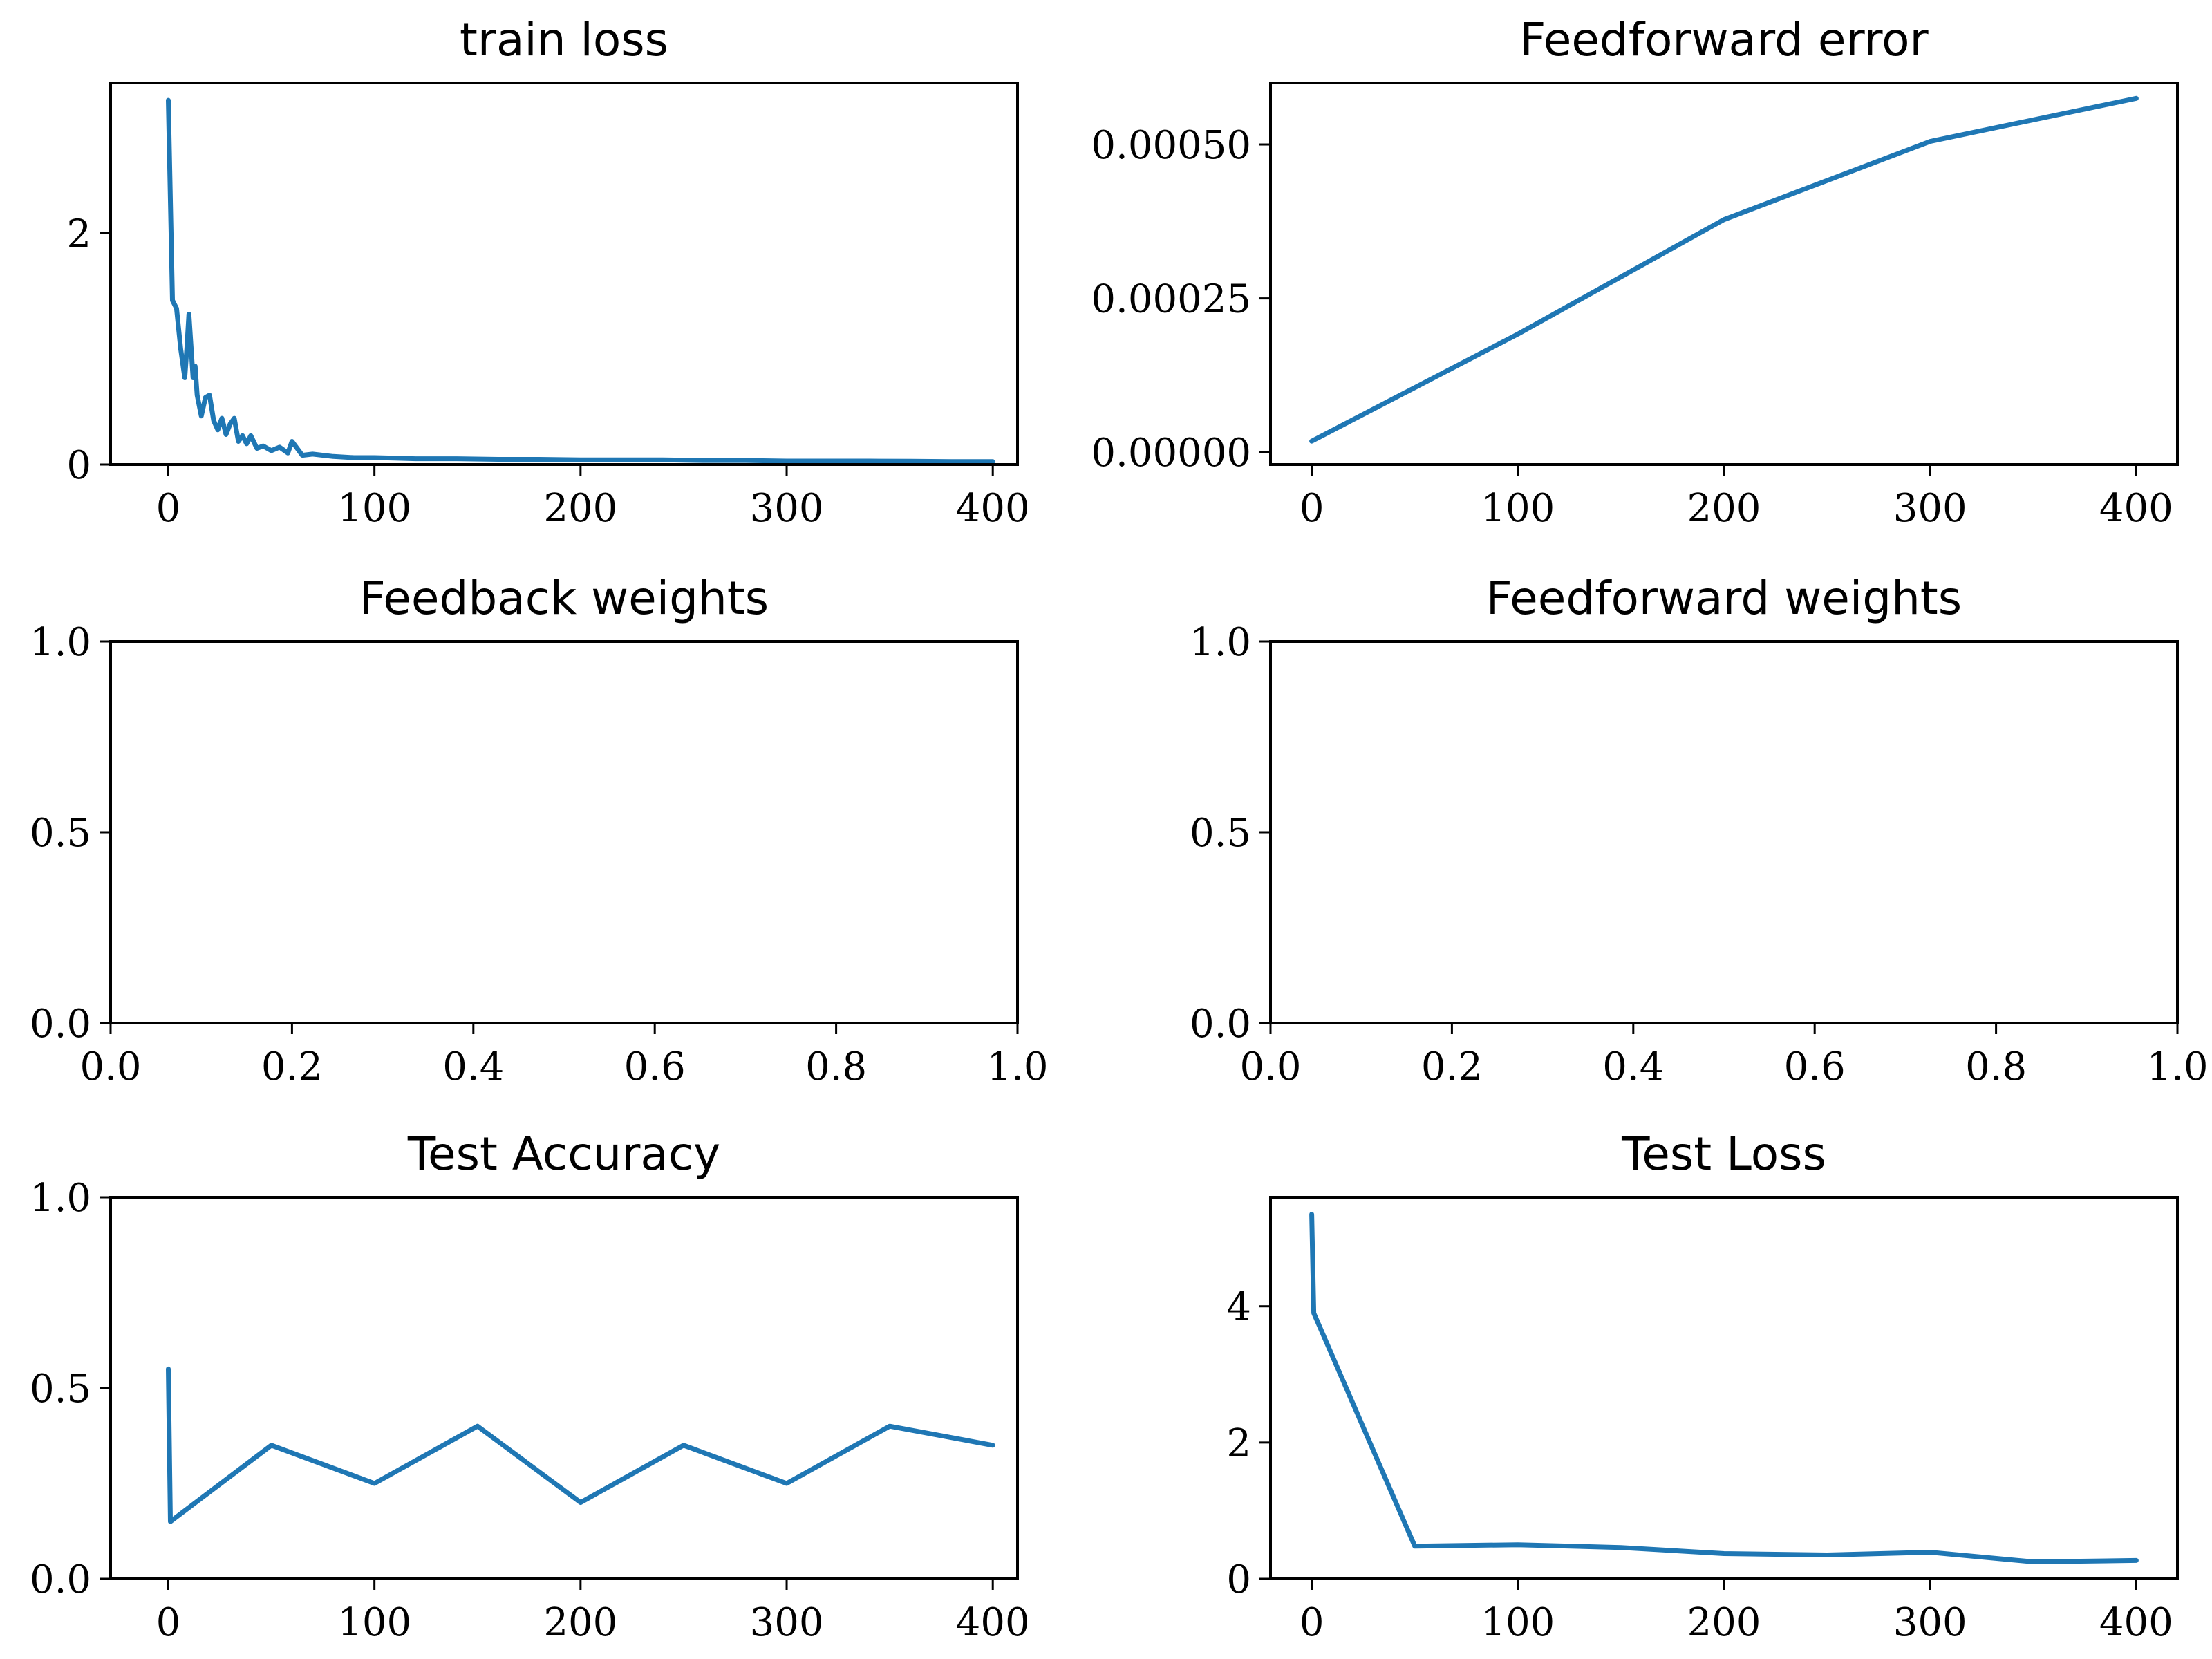 The height and width of the screenshot is (1659, 2212). I want to click on feedforward-weights-y-tick-label: 0.5, so click(1220, 833).